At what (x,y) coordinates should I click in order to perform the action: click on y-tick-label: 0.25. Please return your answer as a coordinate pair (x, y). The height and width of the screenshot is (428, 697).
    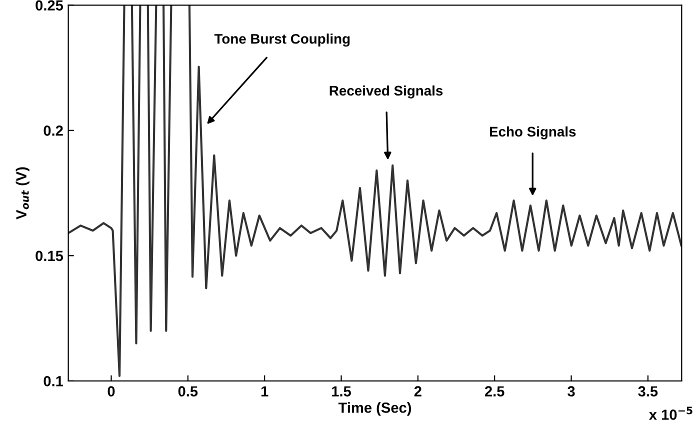
    Looking at the image, I should click on (50, 5).